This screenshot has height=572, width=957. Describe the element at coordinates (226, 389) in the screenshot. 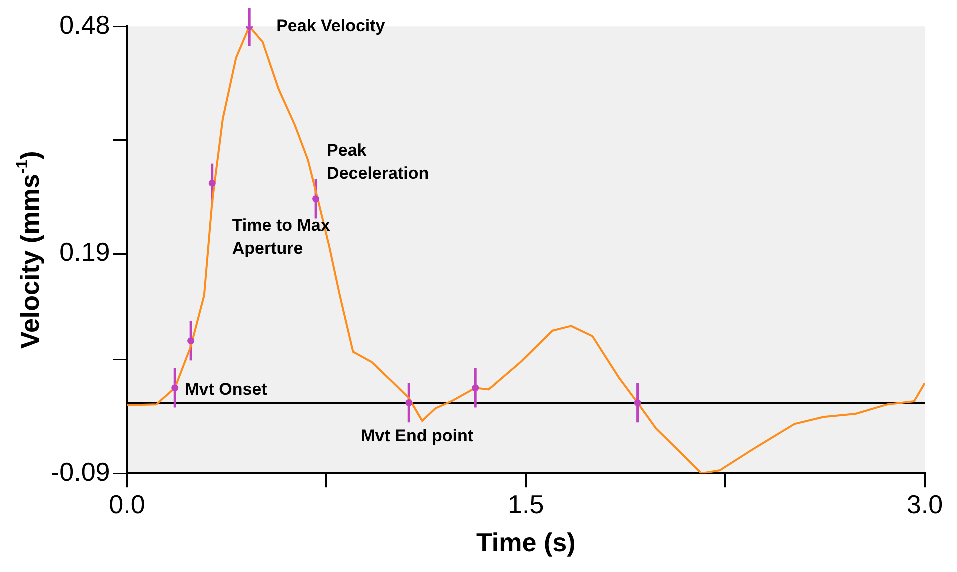

I see `annotation: Mvt Onset` at that location.